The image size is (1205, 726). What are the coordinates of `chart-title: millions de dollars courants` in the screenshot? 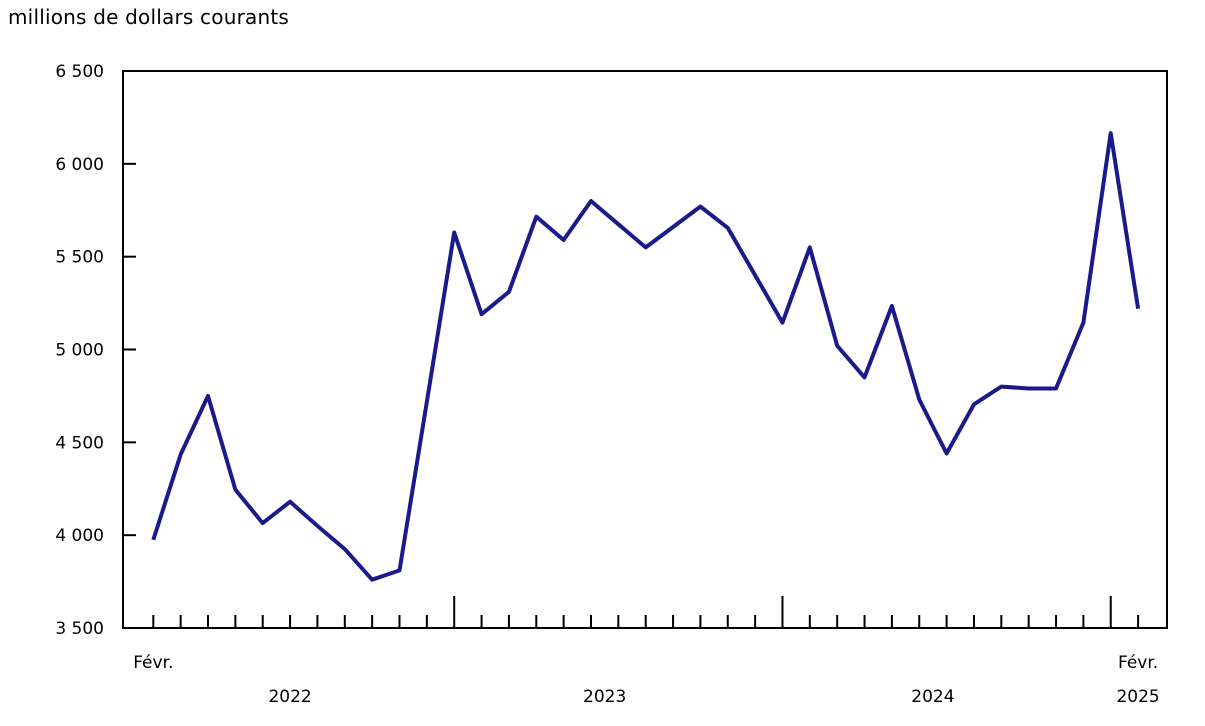 It's located at (148, 17).